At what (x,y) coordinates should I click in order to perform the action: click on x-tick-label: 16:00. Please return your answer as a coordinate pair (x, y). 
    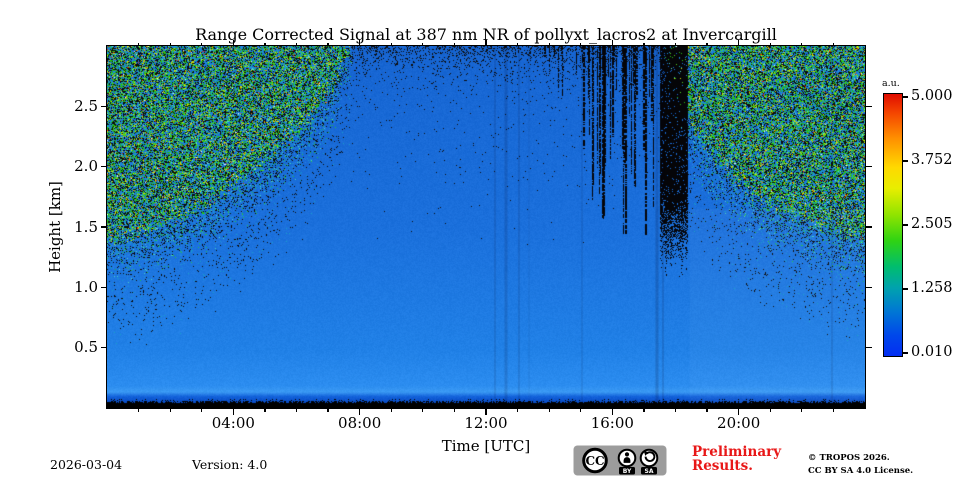
    Looking at the image, I should click on (612, 423).